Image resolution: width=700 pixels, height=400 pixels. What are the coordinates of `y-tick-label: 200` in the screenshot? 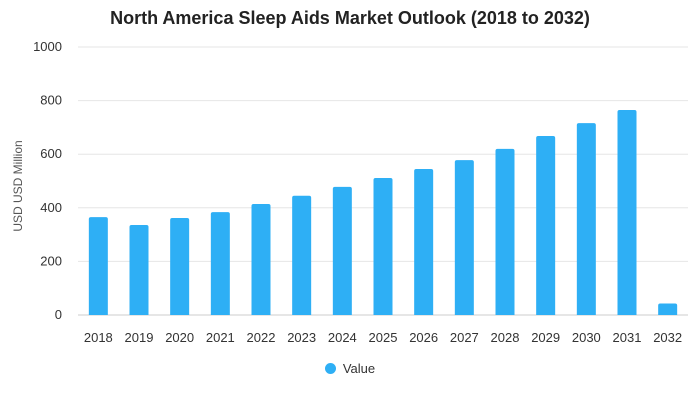 It's located at (51, 260).